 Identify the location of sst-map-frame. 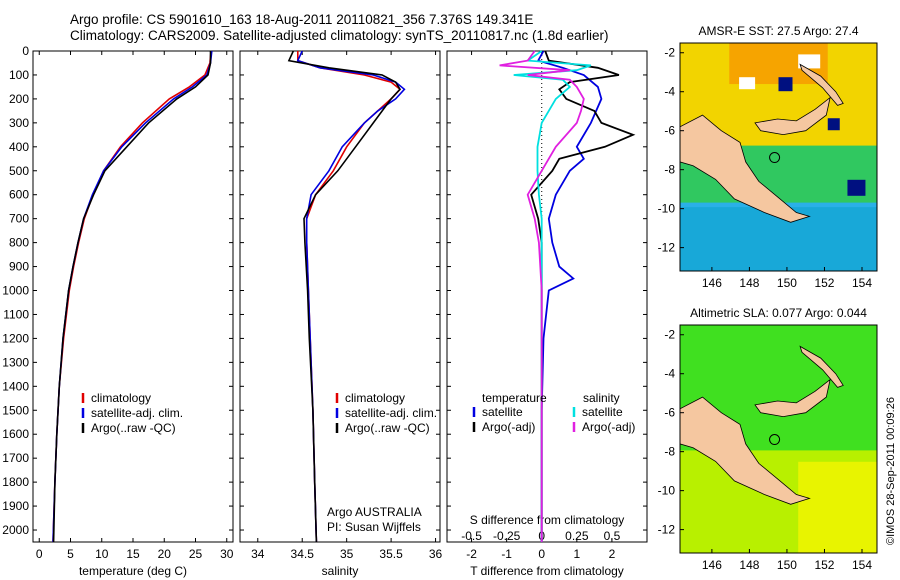
(778, 157).